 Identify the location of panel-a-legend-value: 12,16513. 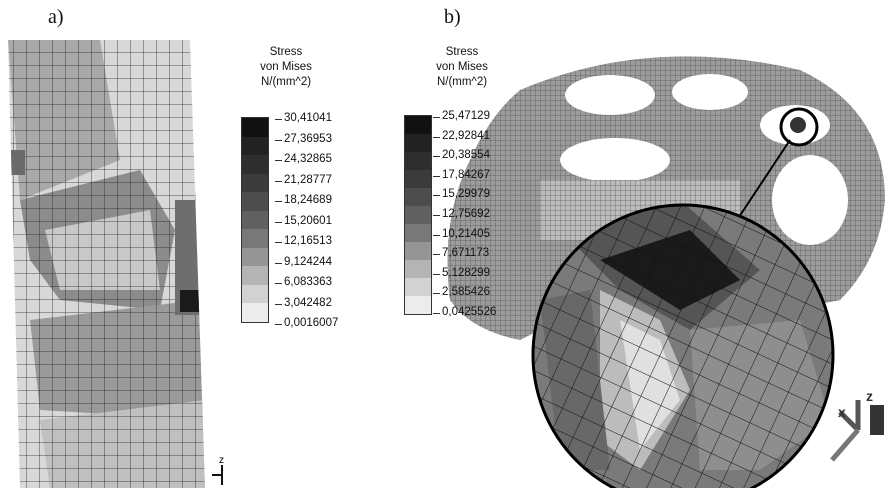
(303, 241).